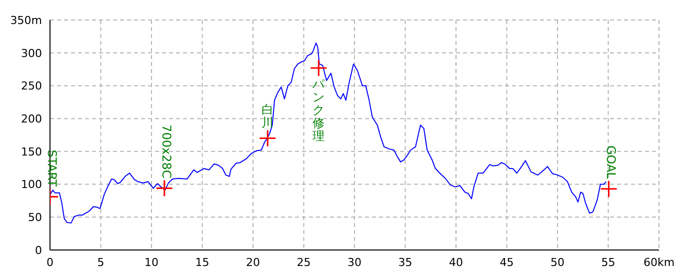 This screenshot has height=280, width=700. What do you see at coordinates (355, 262) in the screenshot?
I see `x-tick-label: 30` at bounding box center [355, 262].